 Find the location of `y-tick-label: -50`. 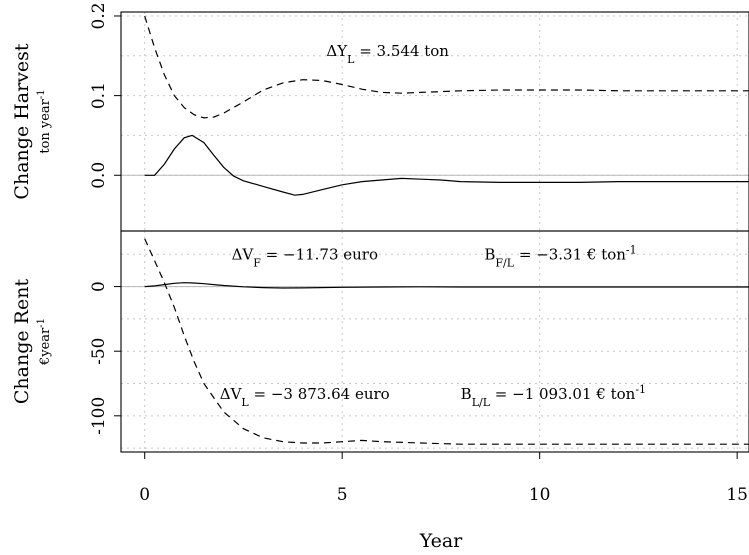

y-tick-label: -50 is located at coordinates (99, 350).